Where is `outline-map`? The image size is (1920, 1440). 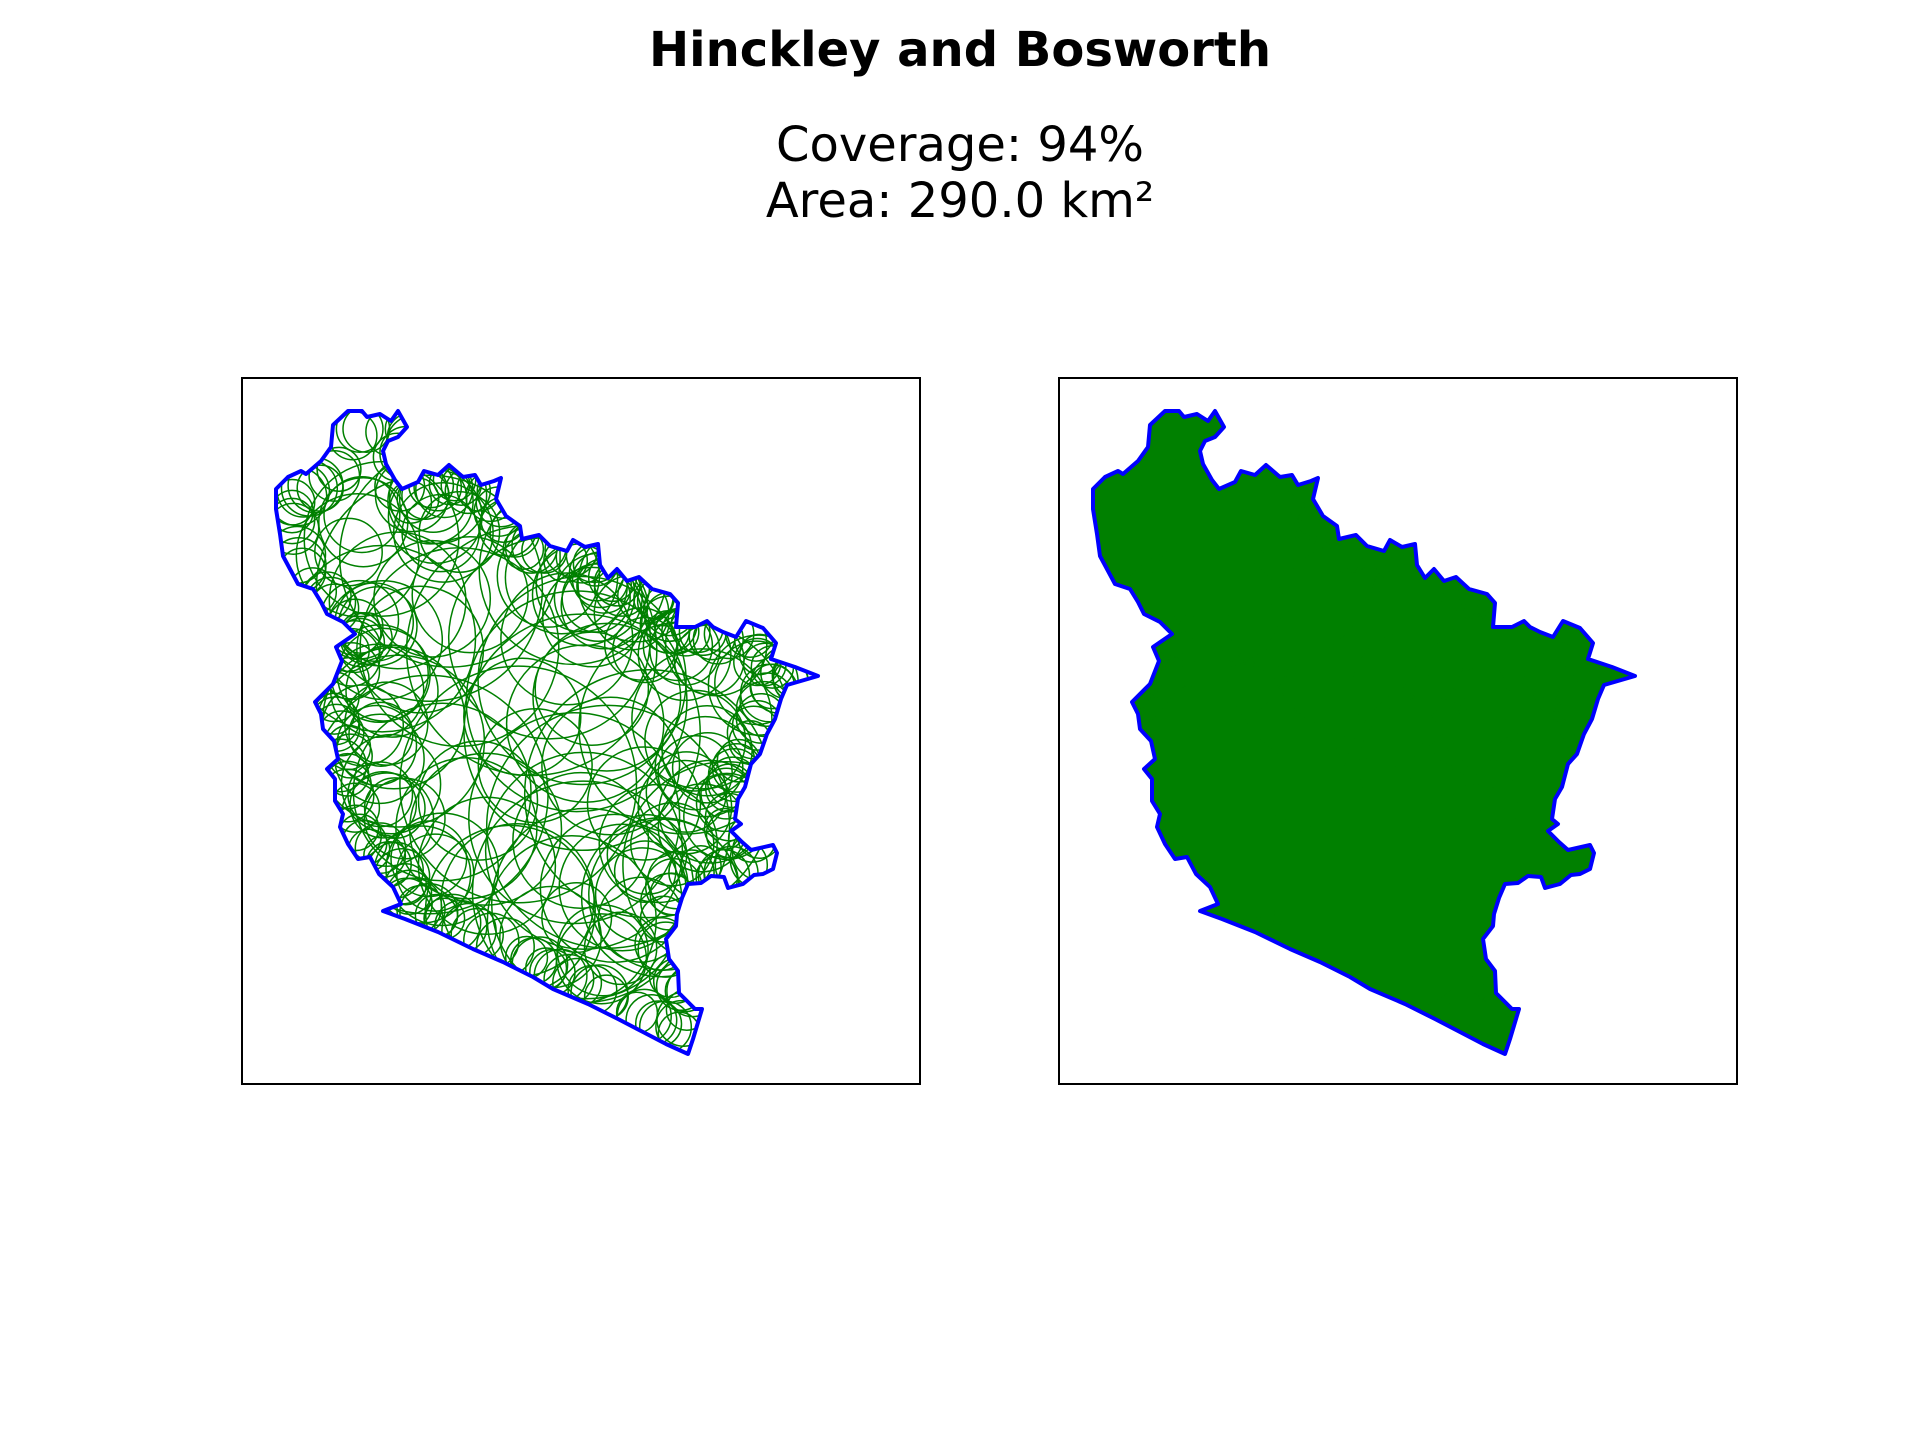 outline-map is located at coordinates (547, 732).